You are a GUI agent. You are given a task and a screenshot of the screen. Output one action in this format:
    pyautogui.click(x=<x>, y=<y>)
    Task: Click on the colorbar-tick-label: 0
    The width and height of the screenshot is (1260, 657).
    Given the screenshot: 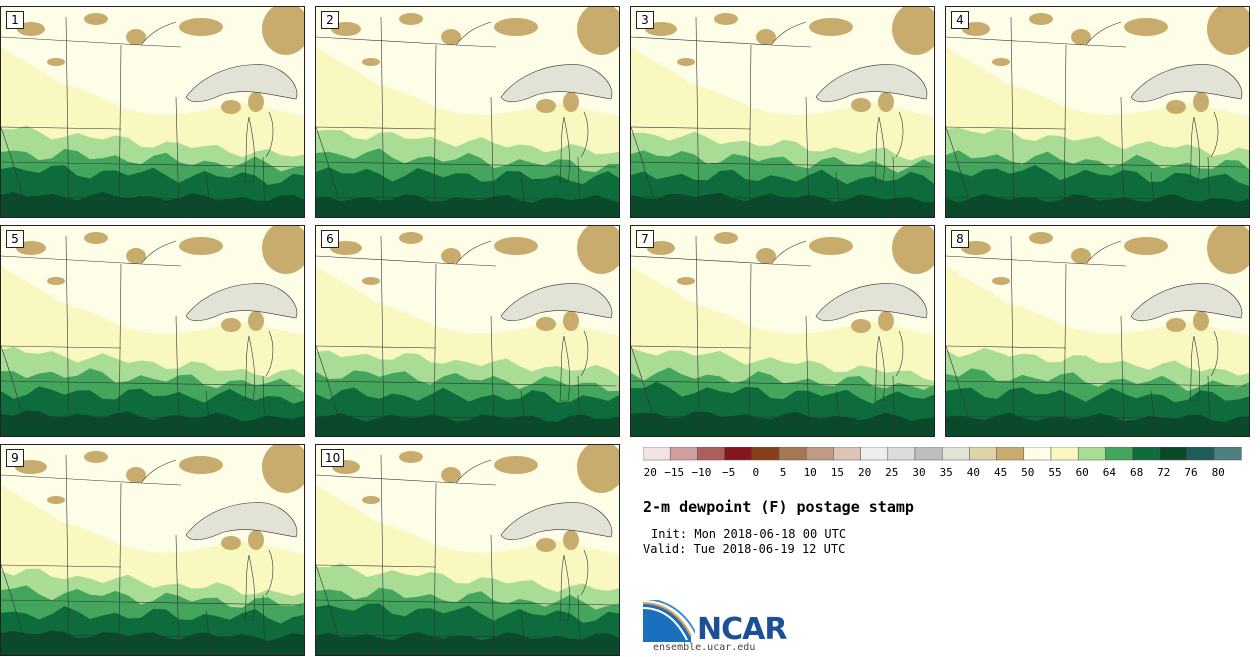 What is the action you would take?
    pyautogui.click(x=755, y=472)
    